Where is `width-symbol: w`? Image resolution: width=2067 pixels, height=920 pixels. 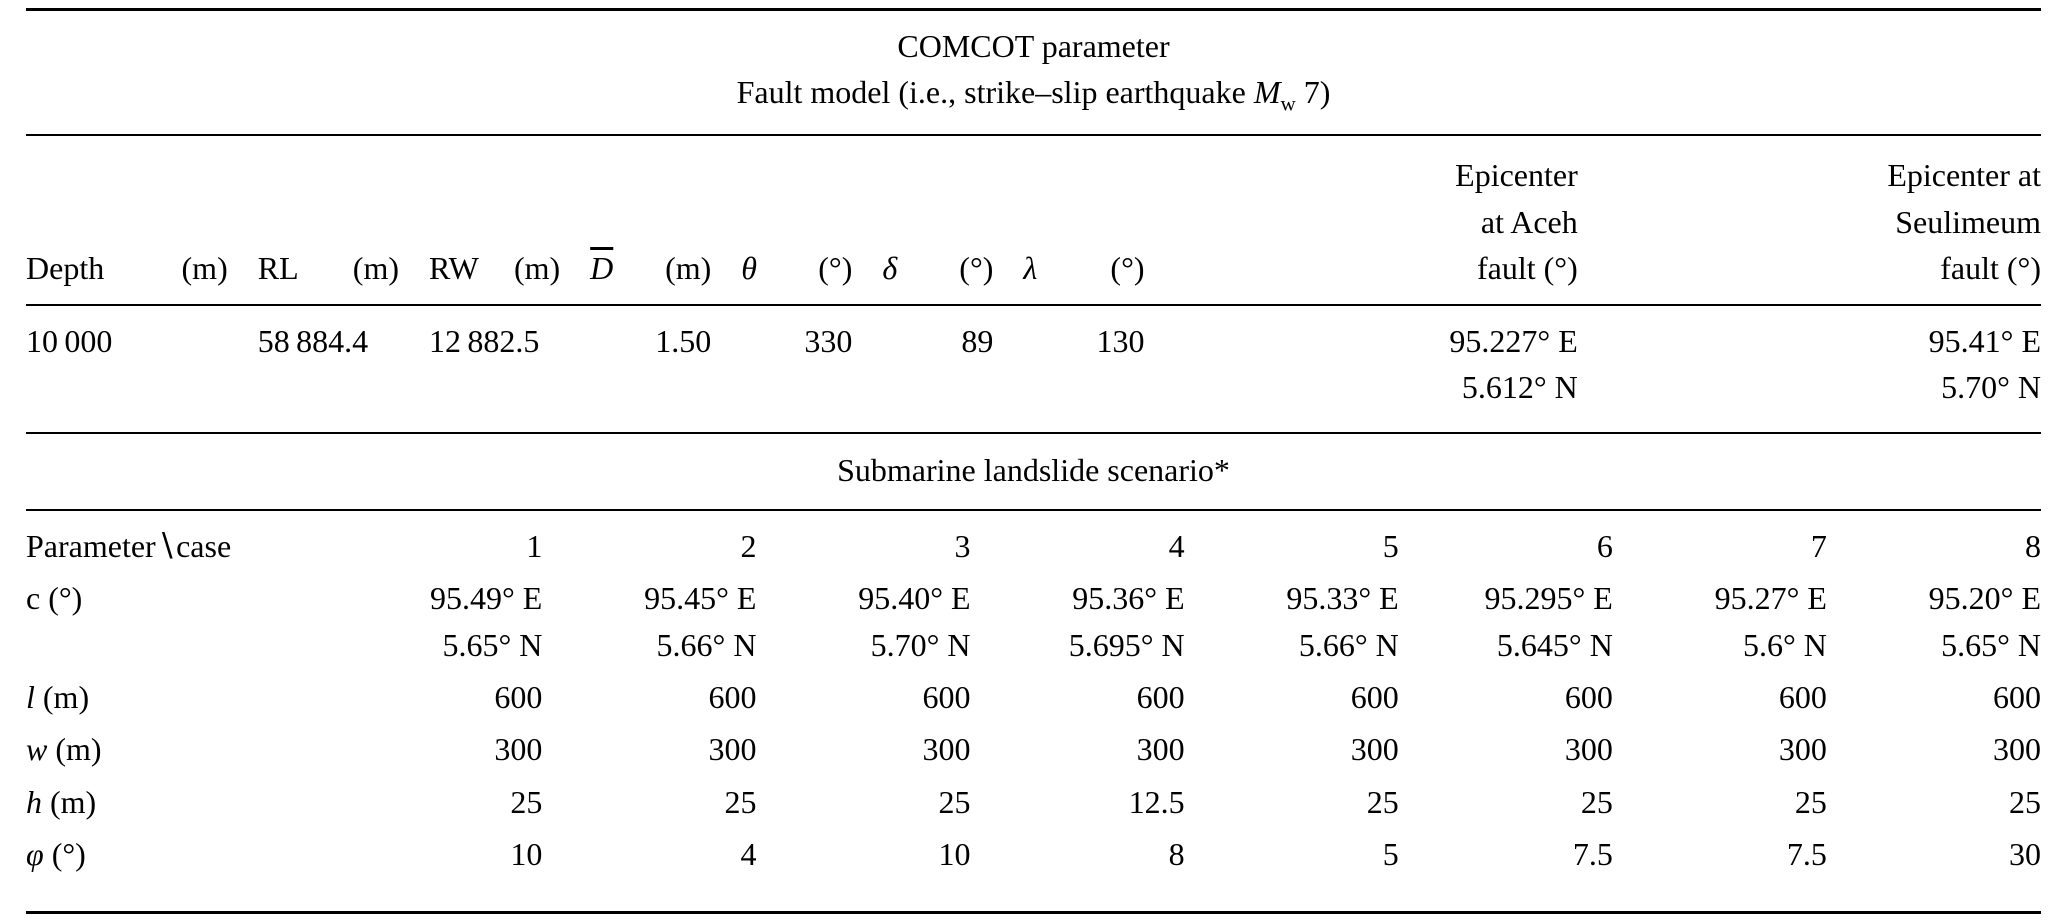
width-symbol: w is located at coordinates (37, 749).